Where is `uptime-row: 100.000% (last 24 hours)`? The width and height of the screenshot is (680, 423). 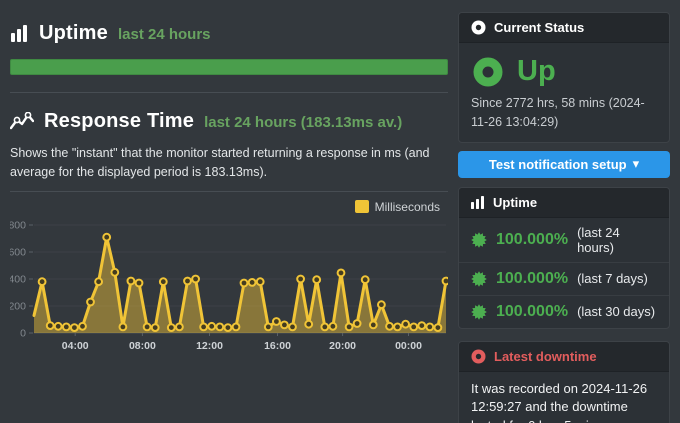 uptime-row: 100.000% (last 24 hours) is located at coordinates (564, 240).